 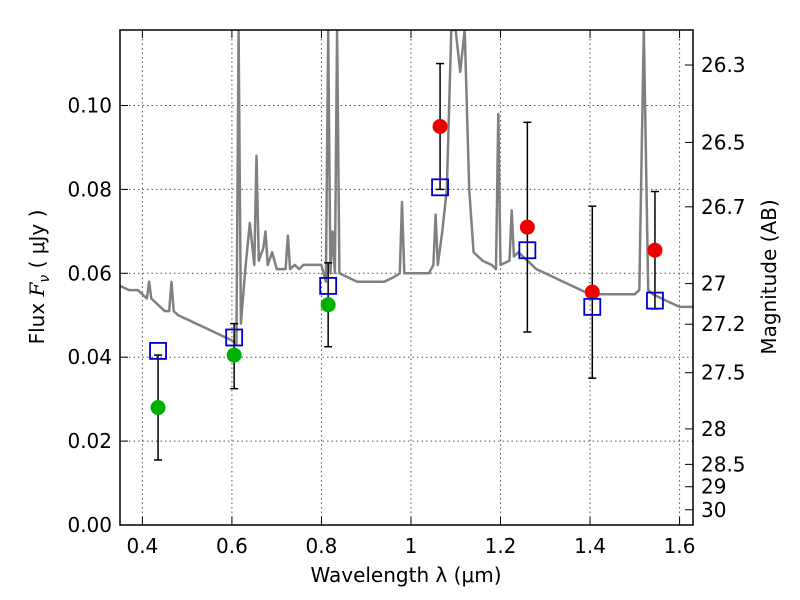 I want to click on y-axis-label: Flux Fν ( μJy ), so click(x=39, y=277).